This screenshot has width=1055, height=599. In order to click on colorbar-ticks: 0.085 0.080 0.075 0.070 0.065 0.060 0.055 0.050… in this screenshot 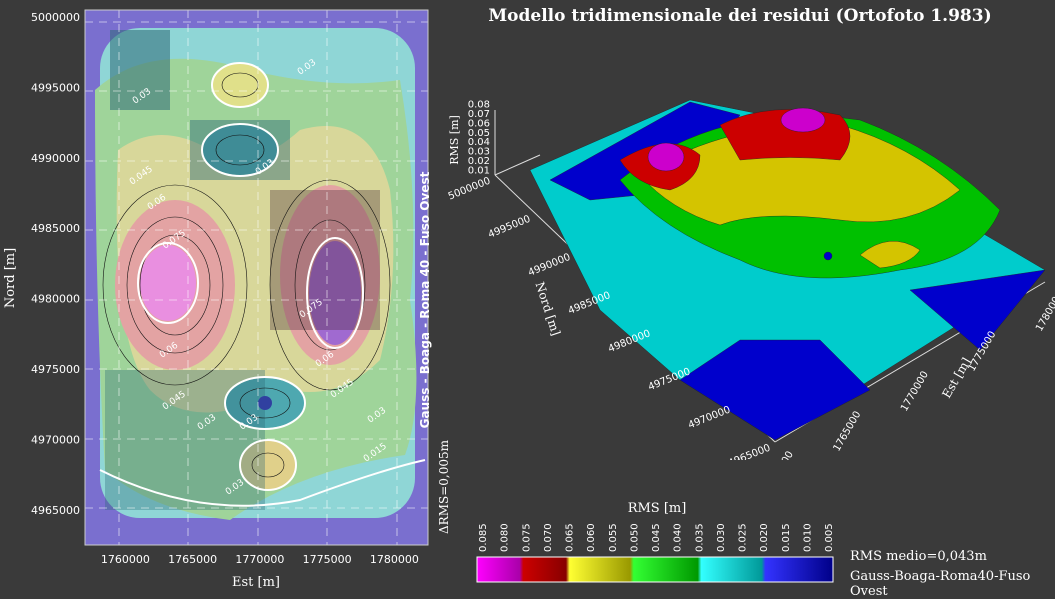, I will do `click(656, 537)`.